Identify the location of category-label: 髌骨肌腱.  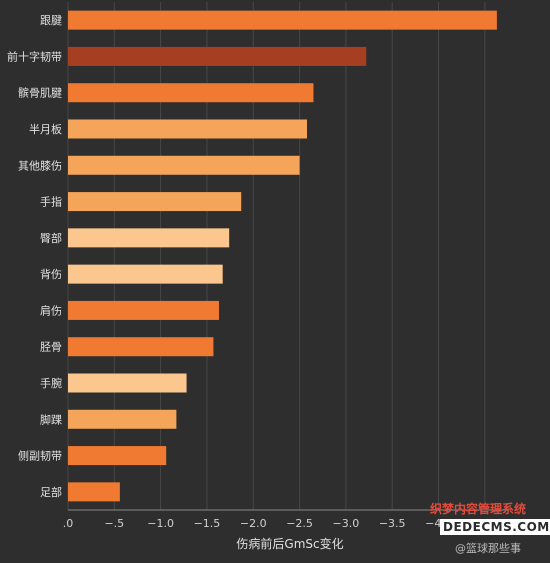
(40, 93).